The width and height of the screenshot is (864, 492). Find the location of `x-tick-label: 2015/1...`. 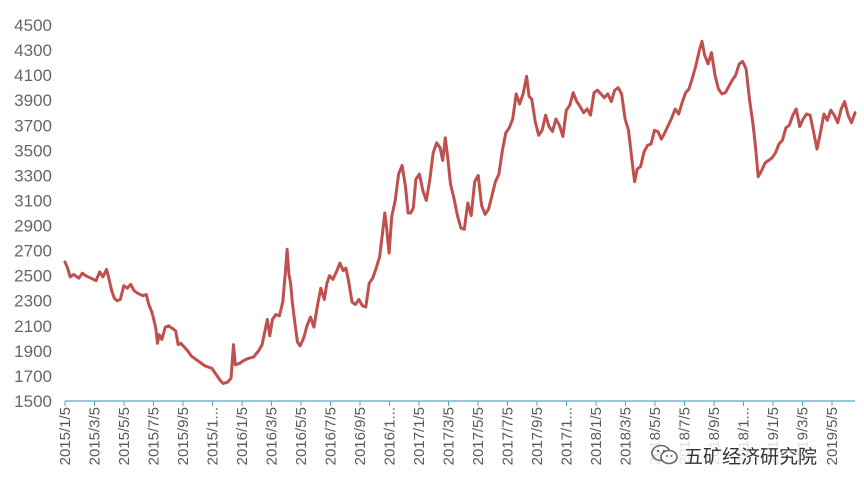

x-tick-label: 2015/1... is located at coordinates (213, 436).